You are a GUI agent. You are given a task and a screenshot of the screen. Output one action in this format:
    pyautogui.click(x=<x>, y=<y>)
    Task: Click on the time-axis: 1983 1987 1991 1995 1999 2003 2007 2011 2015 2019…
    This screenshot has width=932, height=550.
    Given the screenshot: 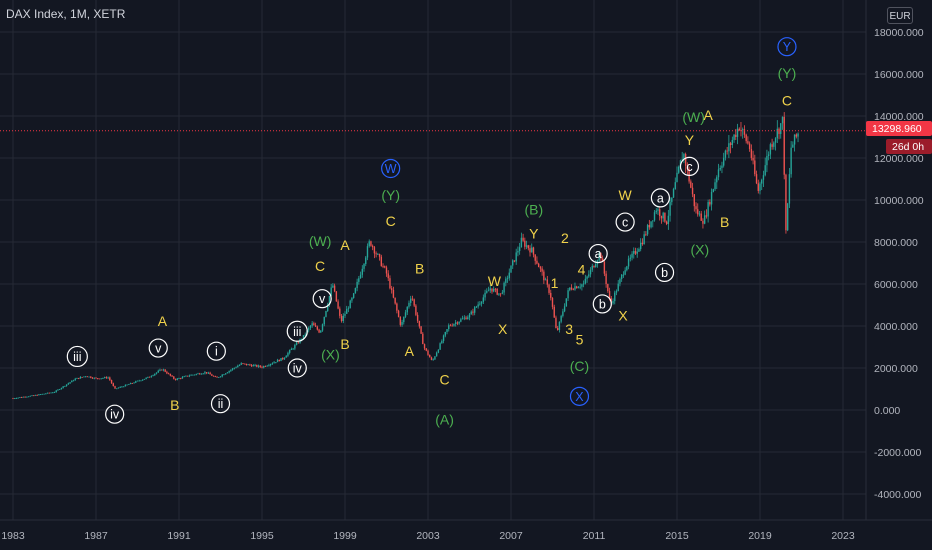 What is the action you would take?
    pyautogui.click(x=428, y=536)
    